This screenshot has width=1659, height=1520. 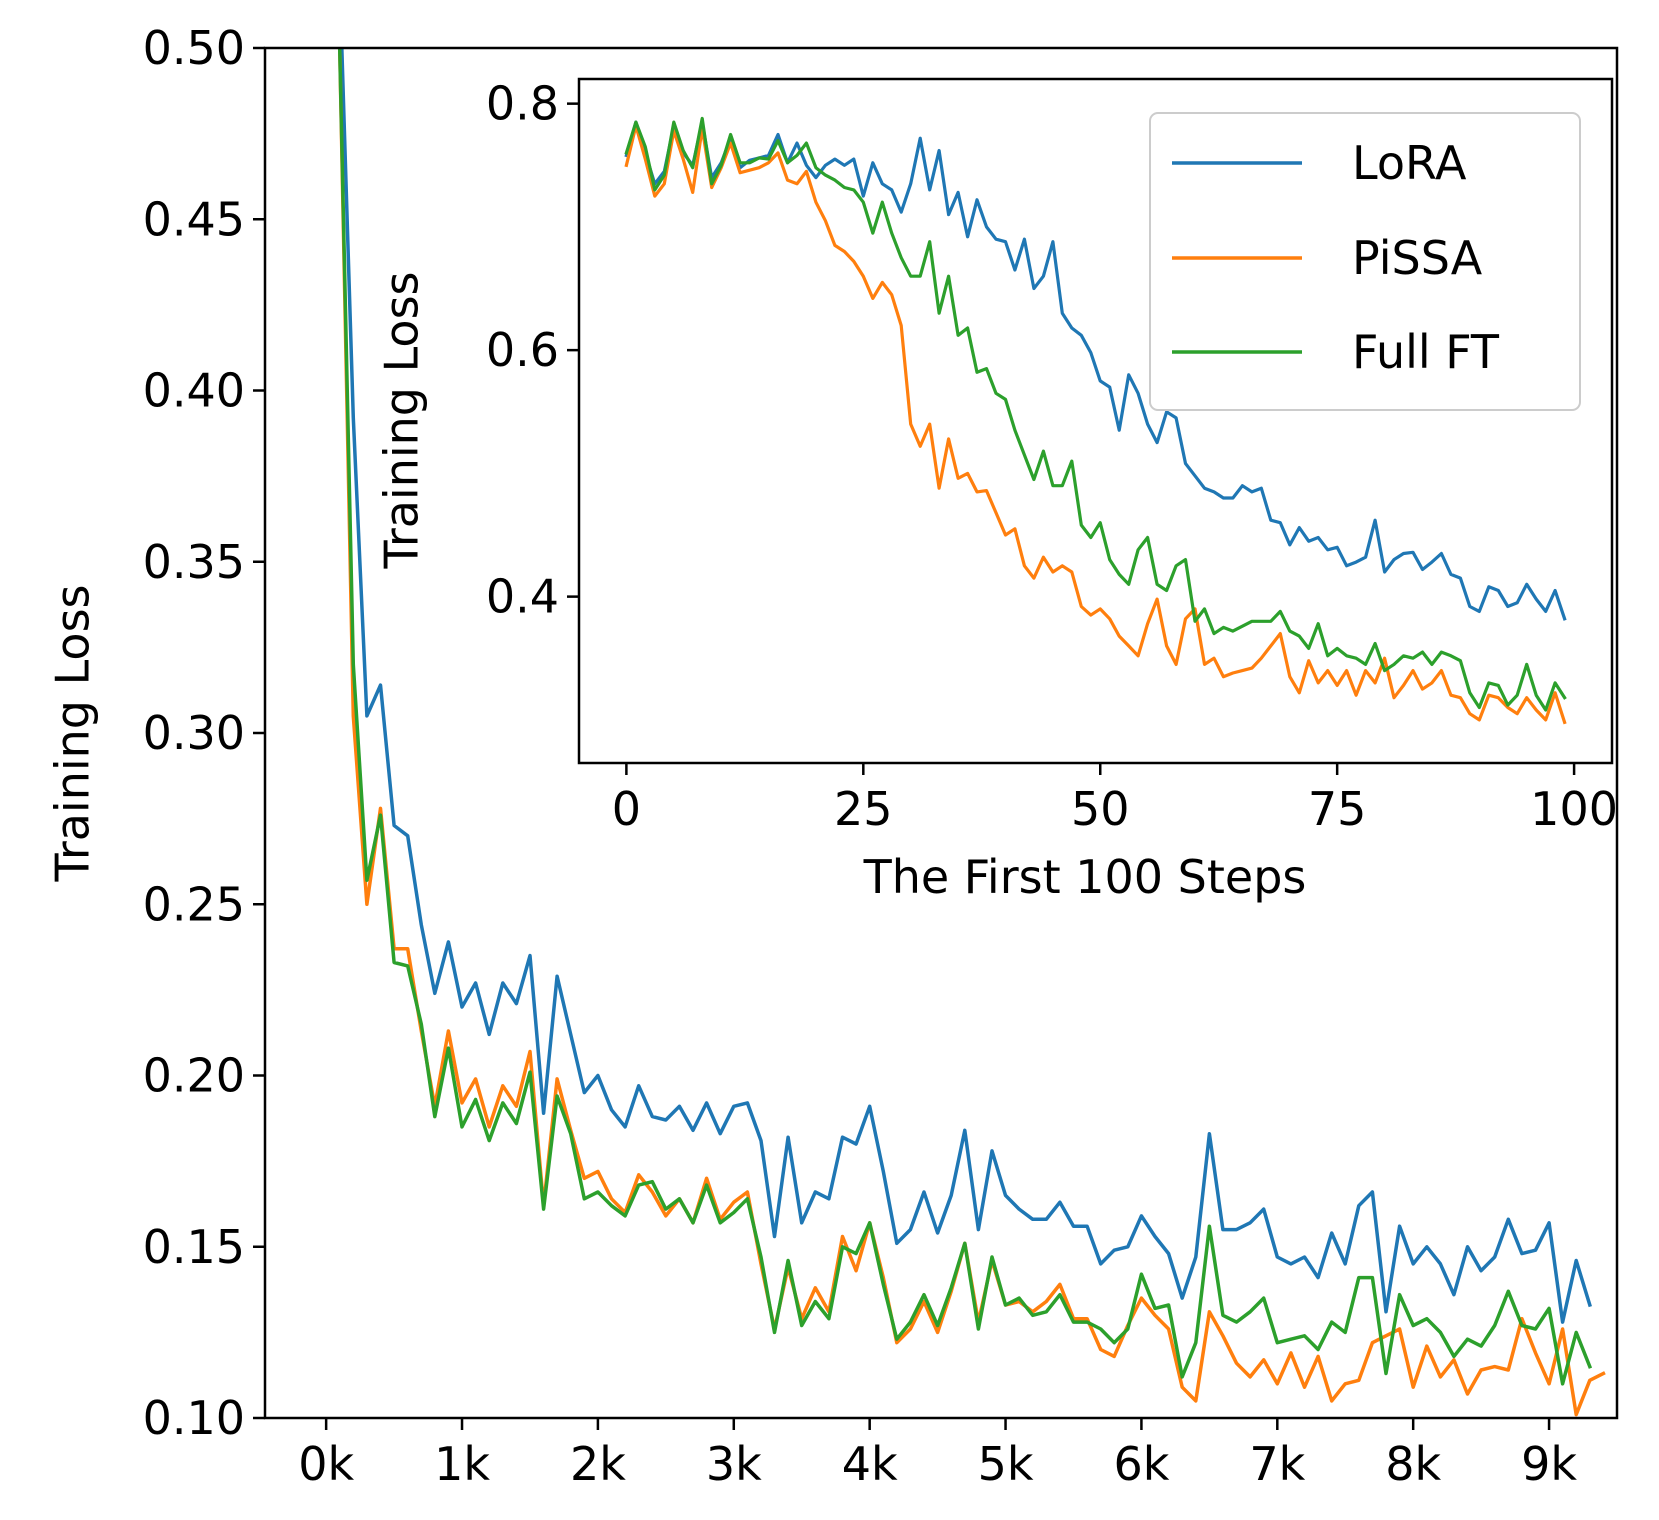 What do you see at coordinates (462, 1464) in the screenshot?
I see `main-x-tick-label: 1k` at bounding box center [462, 1464].